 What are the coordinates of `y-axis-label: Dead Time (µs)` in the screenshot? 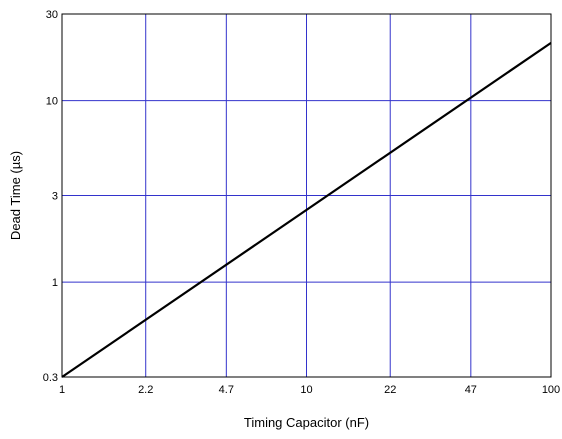 It's located at (15, 195).